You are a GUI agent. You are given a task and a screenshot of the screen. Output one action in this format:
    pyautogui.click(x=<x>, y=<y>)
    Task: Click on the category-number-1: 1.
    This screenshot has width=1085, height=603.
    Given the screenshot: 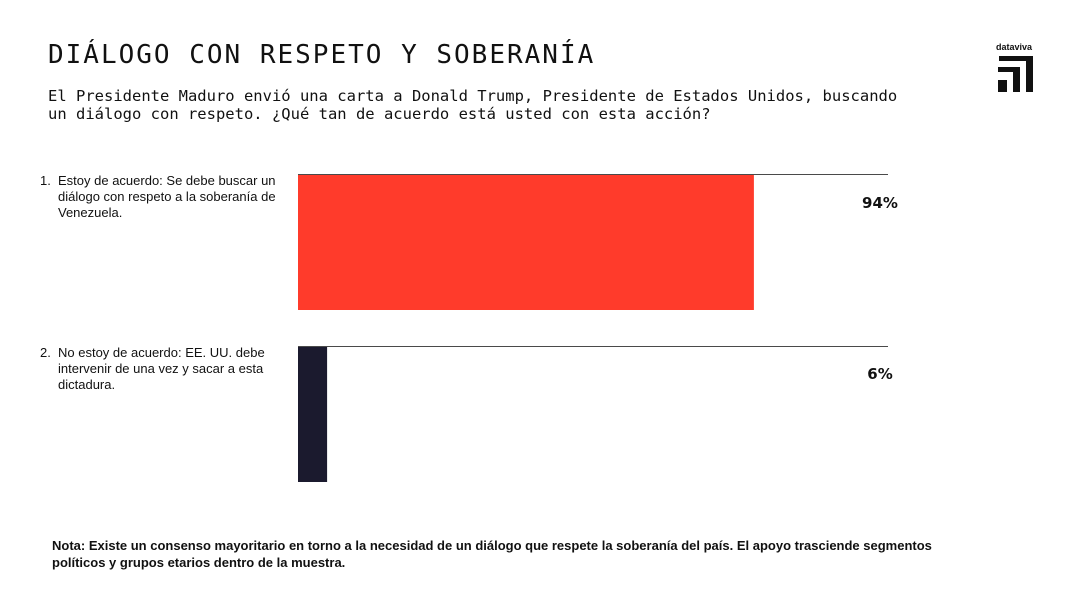 What is the action you would take?
    pyautogui.click(x=45, y=180)
    